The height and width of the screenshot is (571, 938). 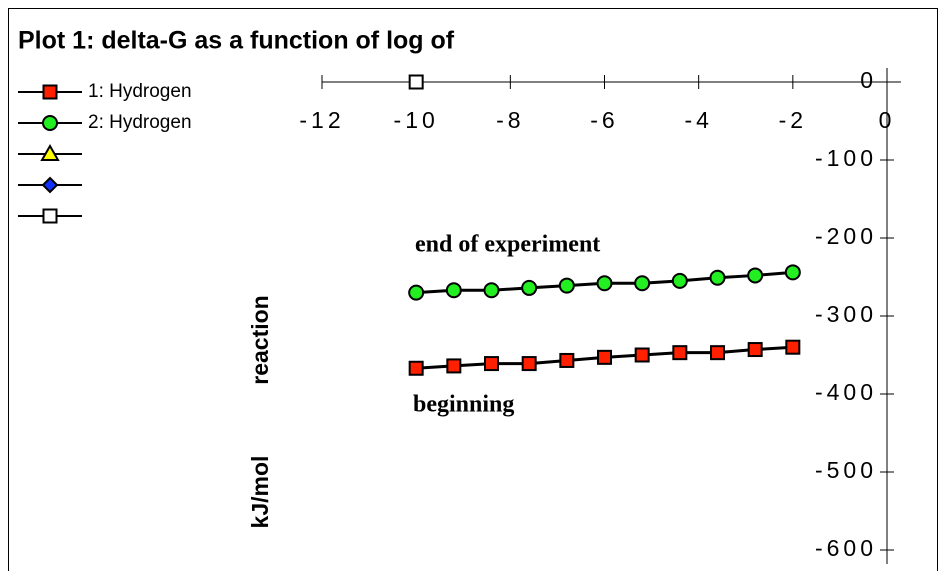 I want to click on legend-label: 1: Hydrogen, so click(x=140, y=91).